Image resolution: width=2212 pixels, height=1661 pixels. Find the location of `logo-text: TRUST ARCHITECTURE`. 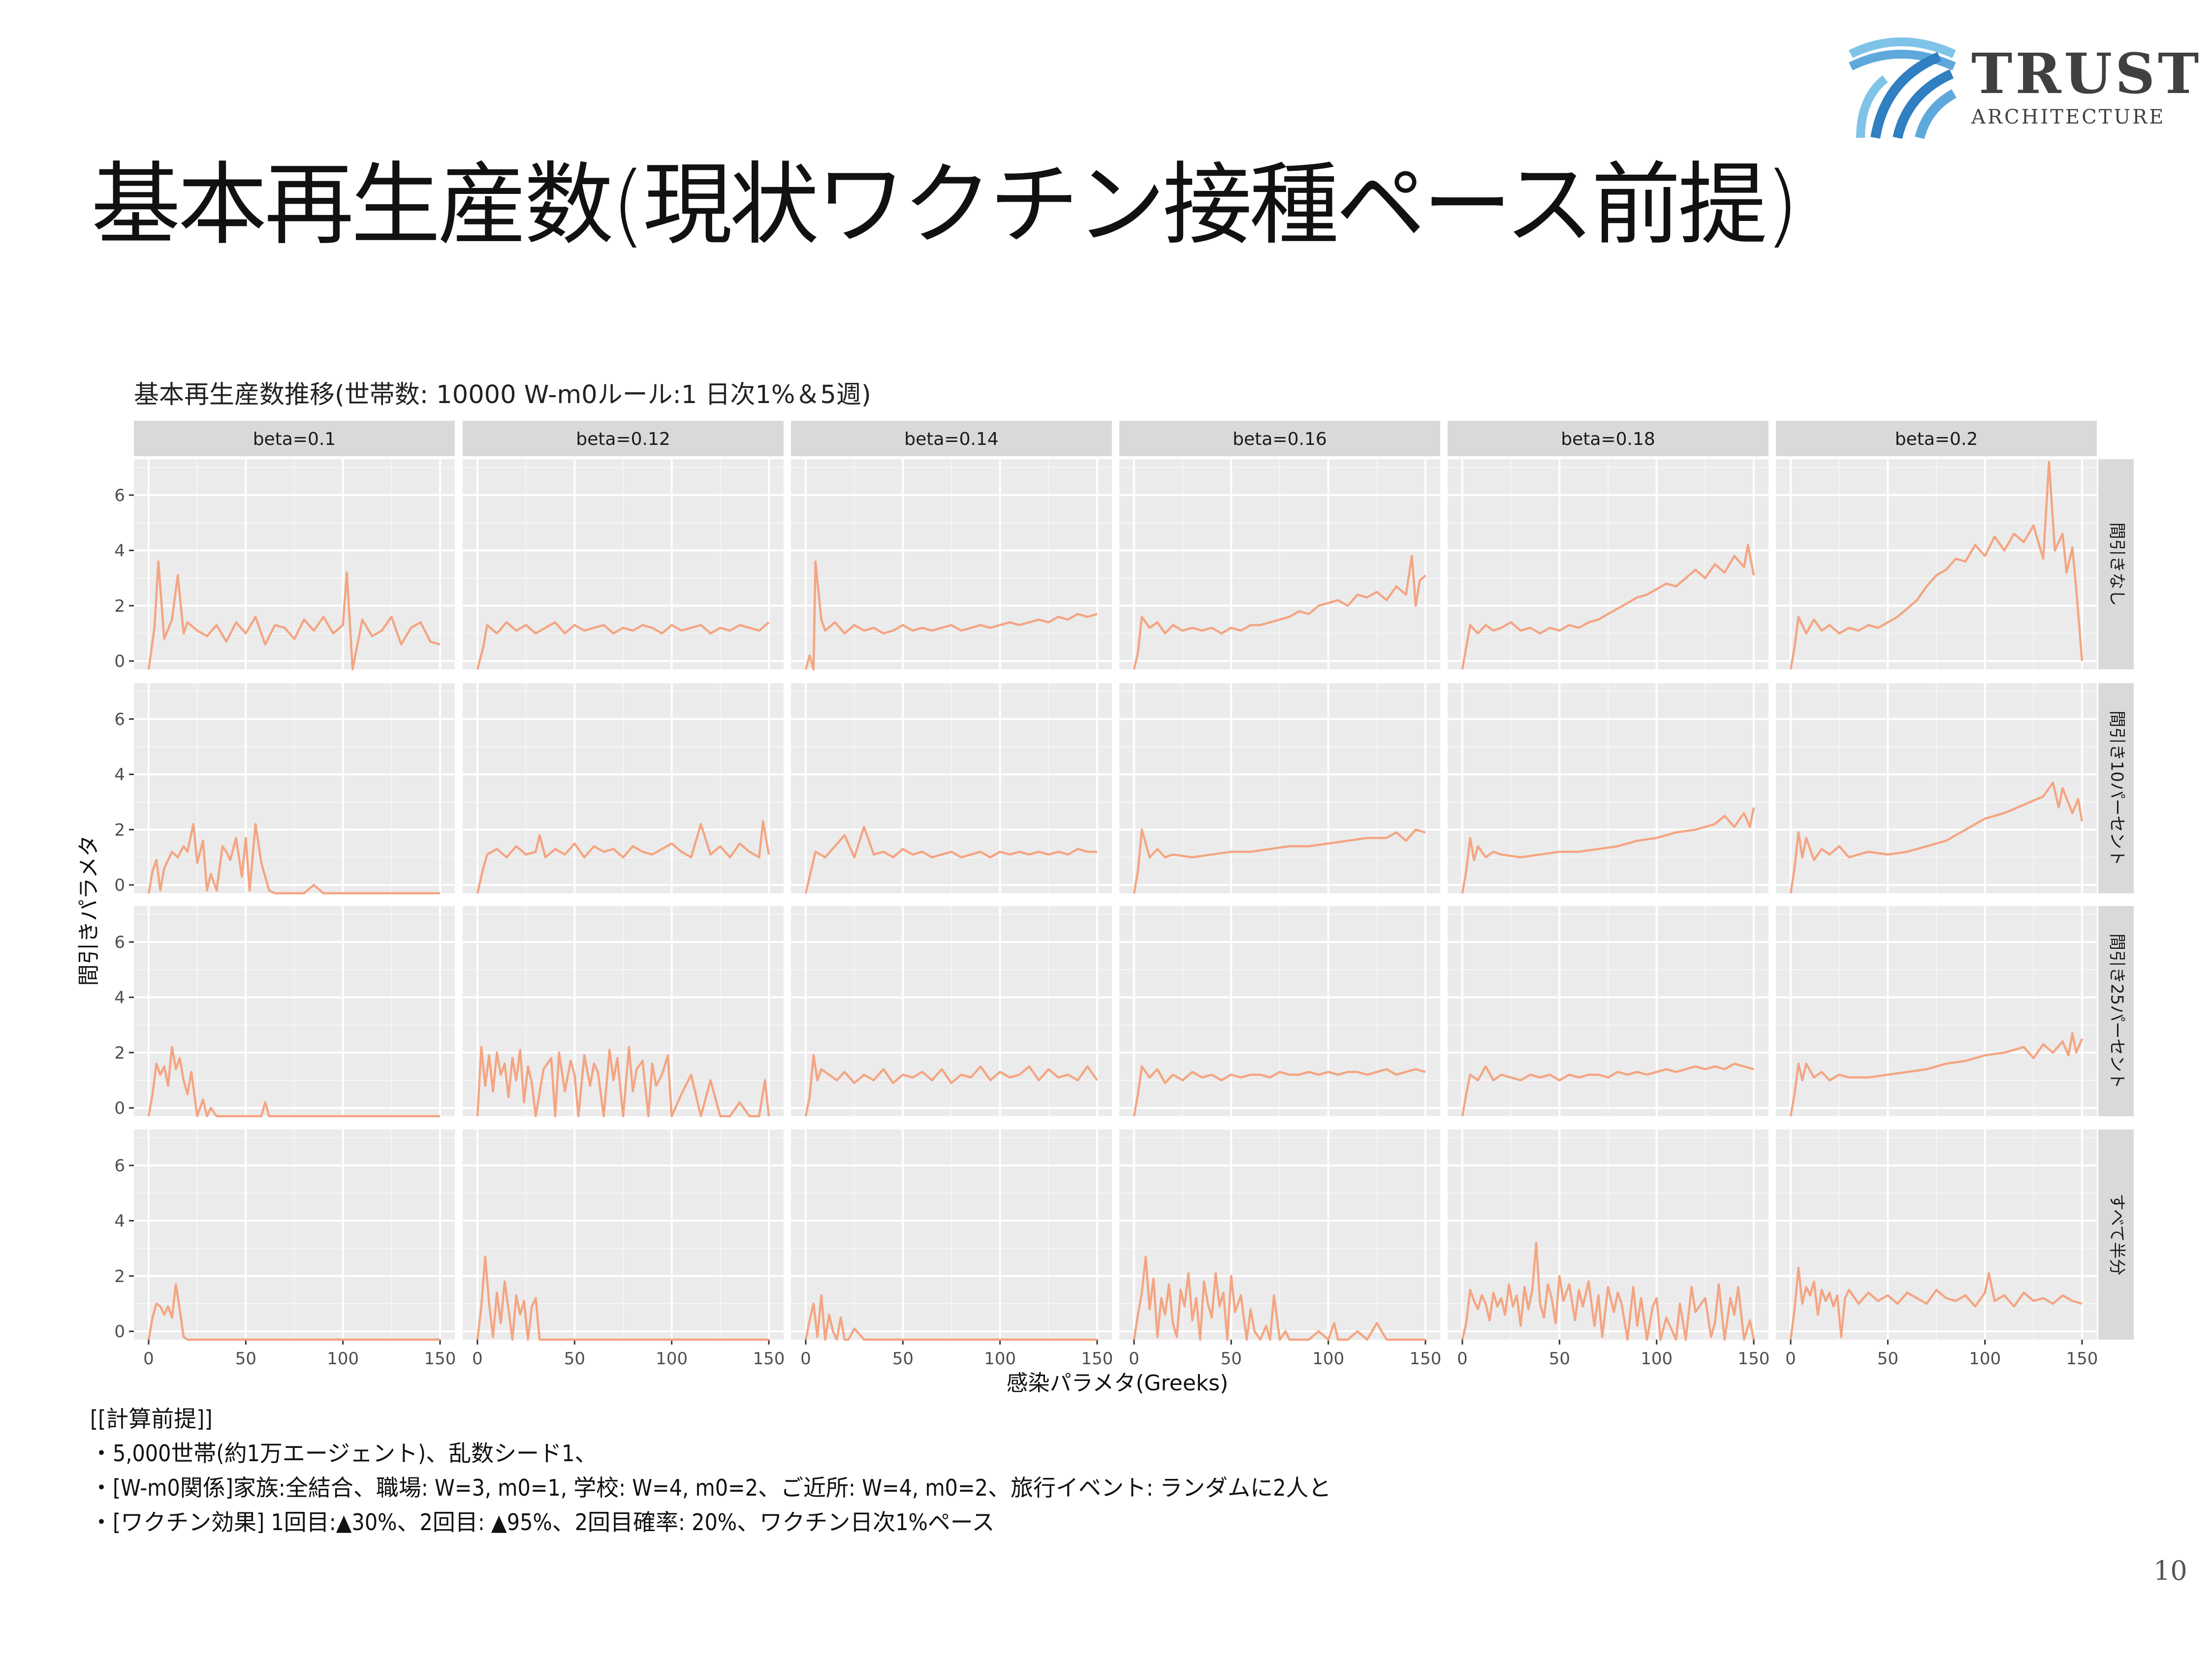

logo-text: TRUST ARCHITECTURE is located at coordinates (2086, 85).